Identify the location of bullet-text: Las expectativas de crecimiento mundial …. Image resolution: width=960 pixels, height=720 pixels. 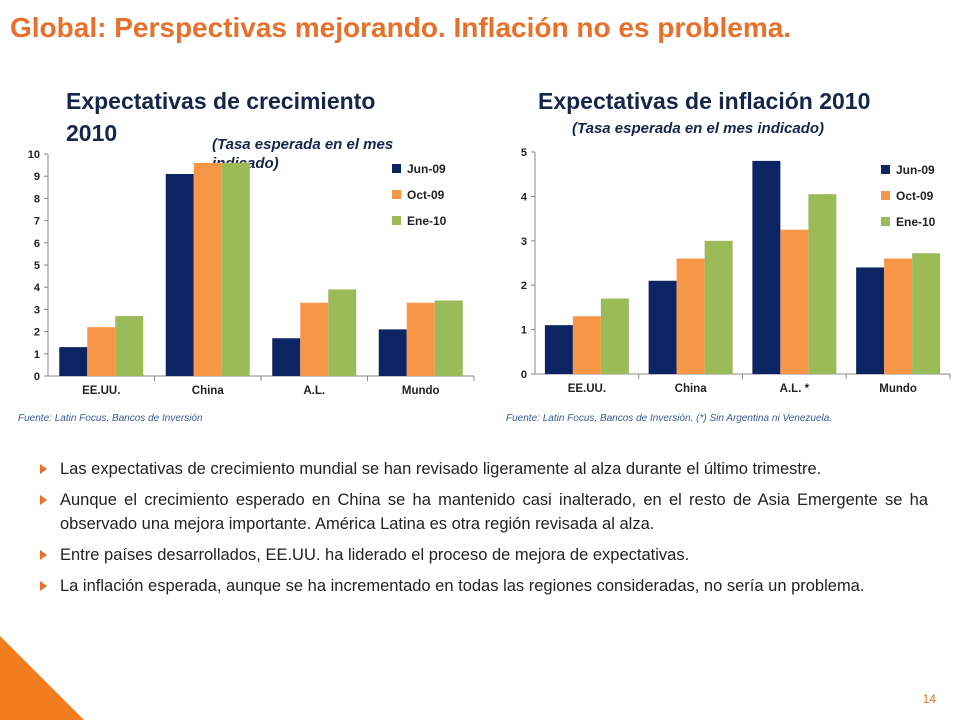
(441, 469).